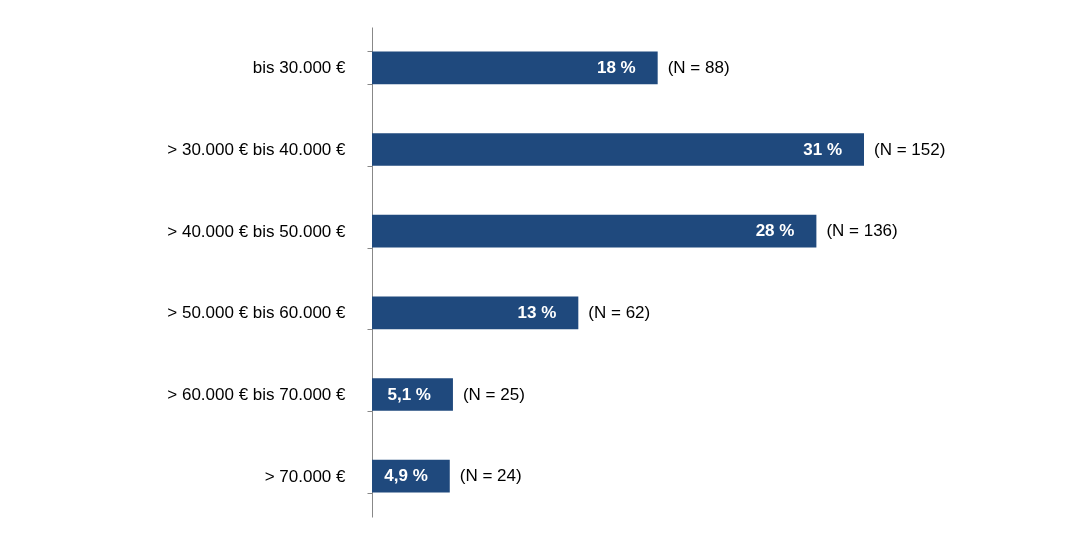 This screenshot has width=1070, height=534. Describe the element at coordinates (775, 231) in the screenshot. I see `data-label: 28 %` at that location.